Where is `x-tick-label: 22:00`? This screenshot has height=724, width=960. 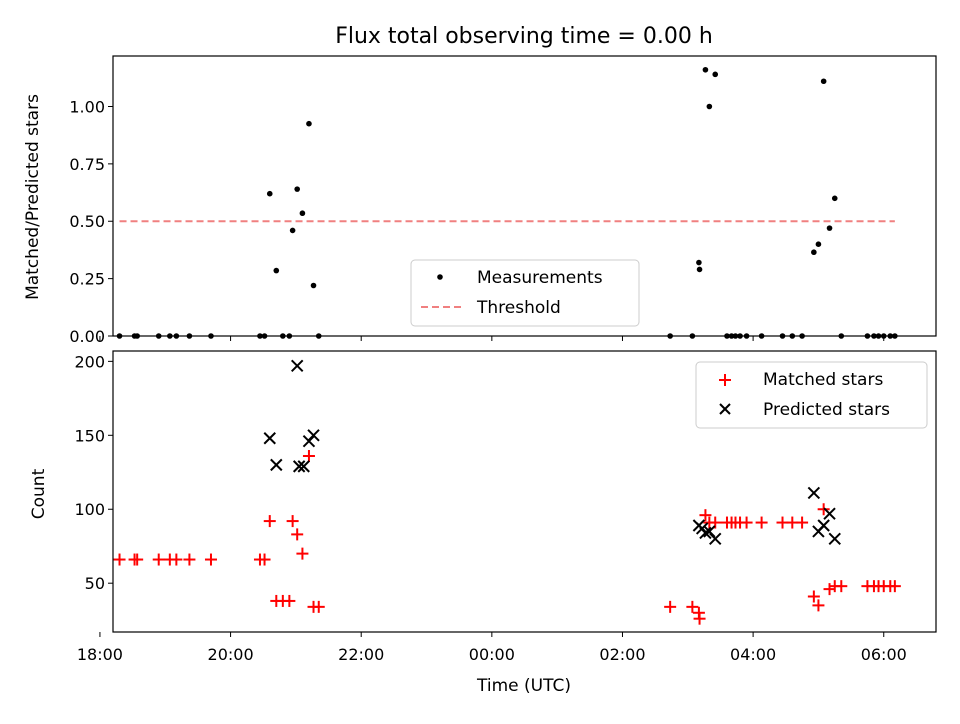
x-tick-label: 22:00 is located at coordinates (361, 654).